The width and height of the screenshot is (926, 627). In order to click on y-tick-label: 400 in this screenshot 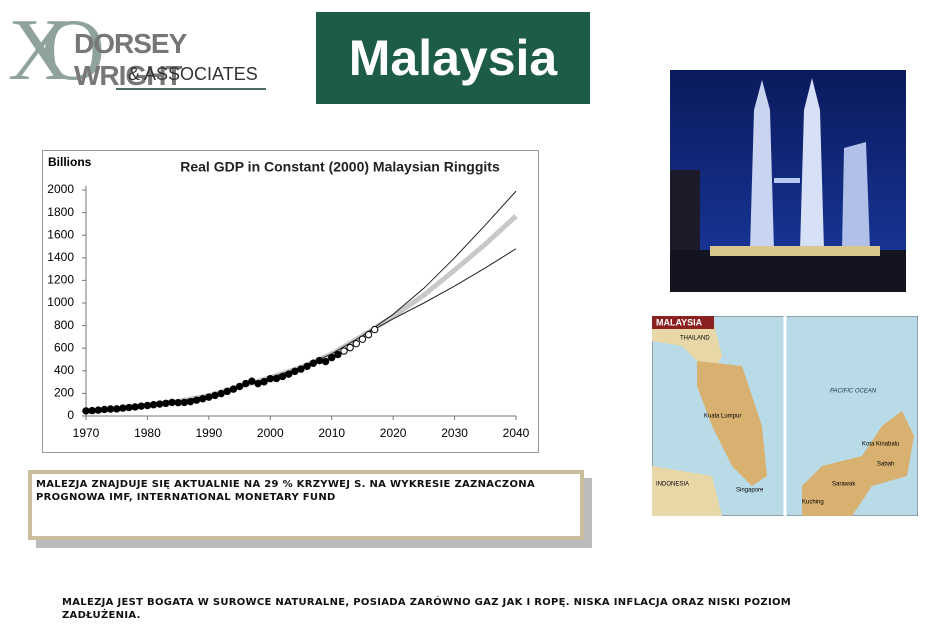, I will do `click(64, 370)`.